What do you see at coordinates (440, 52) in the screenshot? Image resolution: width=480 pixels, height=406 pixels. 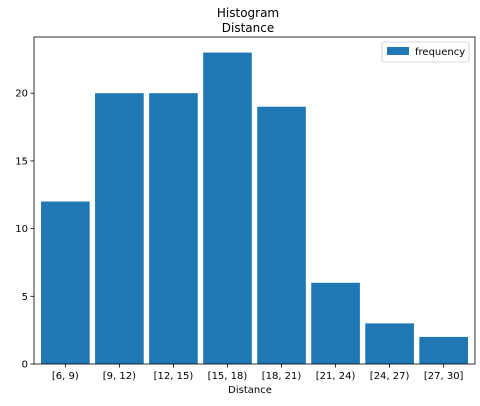 I see `legend-label-frequency: frequency` at bounding box center [440, 52].